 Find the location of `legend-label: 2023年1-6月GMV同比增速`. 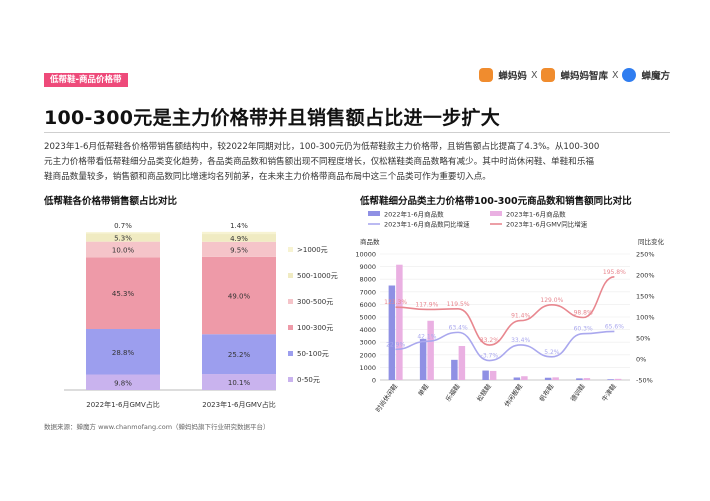

legend-label: 2023年1-6月GMV同比增速 is located at coordinates (547, 224).